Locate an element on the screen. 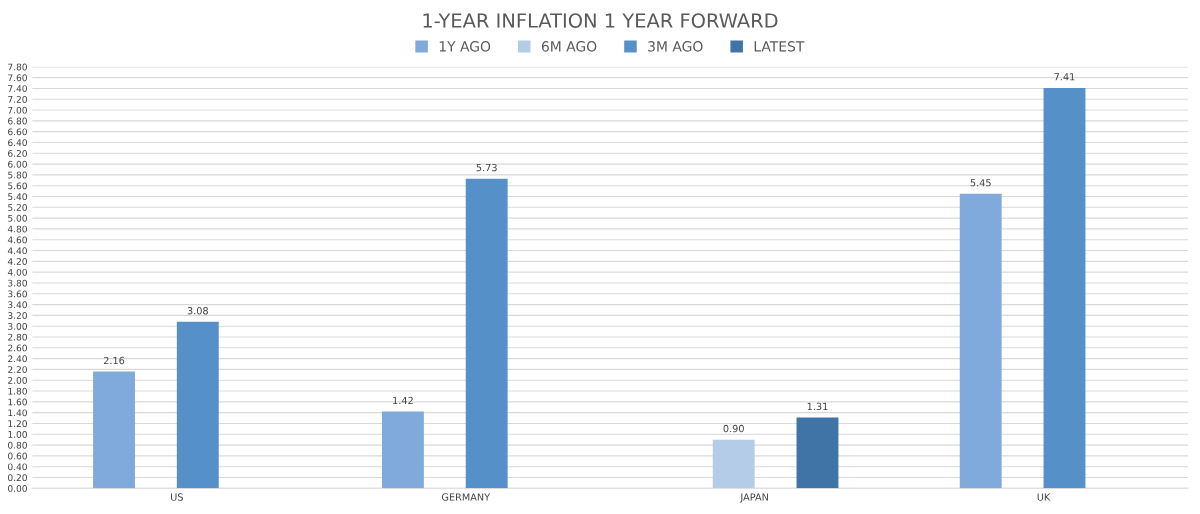 Image resolution: width=1200 pixels, height=514 pixels. data-label: 1.31 is located at coordinates (817, 406).